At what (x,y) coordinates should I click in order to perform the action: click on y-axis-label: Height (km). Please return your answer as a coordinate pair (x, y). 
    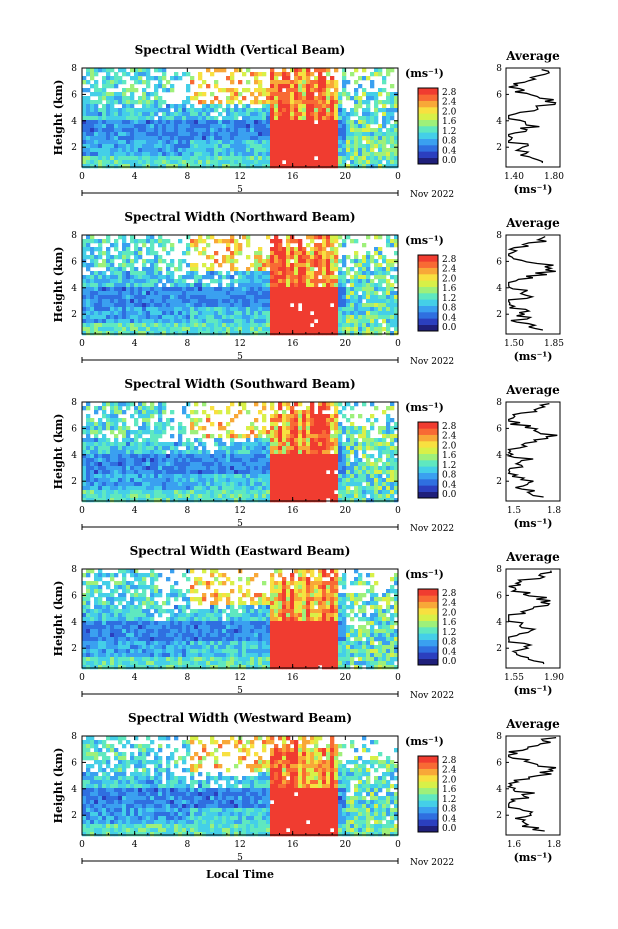
    Looking at the image, I should click on (58, 118).